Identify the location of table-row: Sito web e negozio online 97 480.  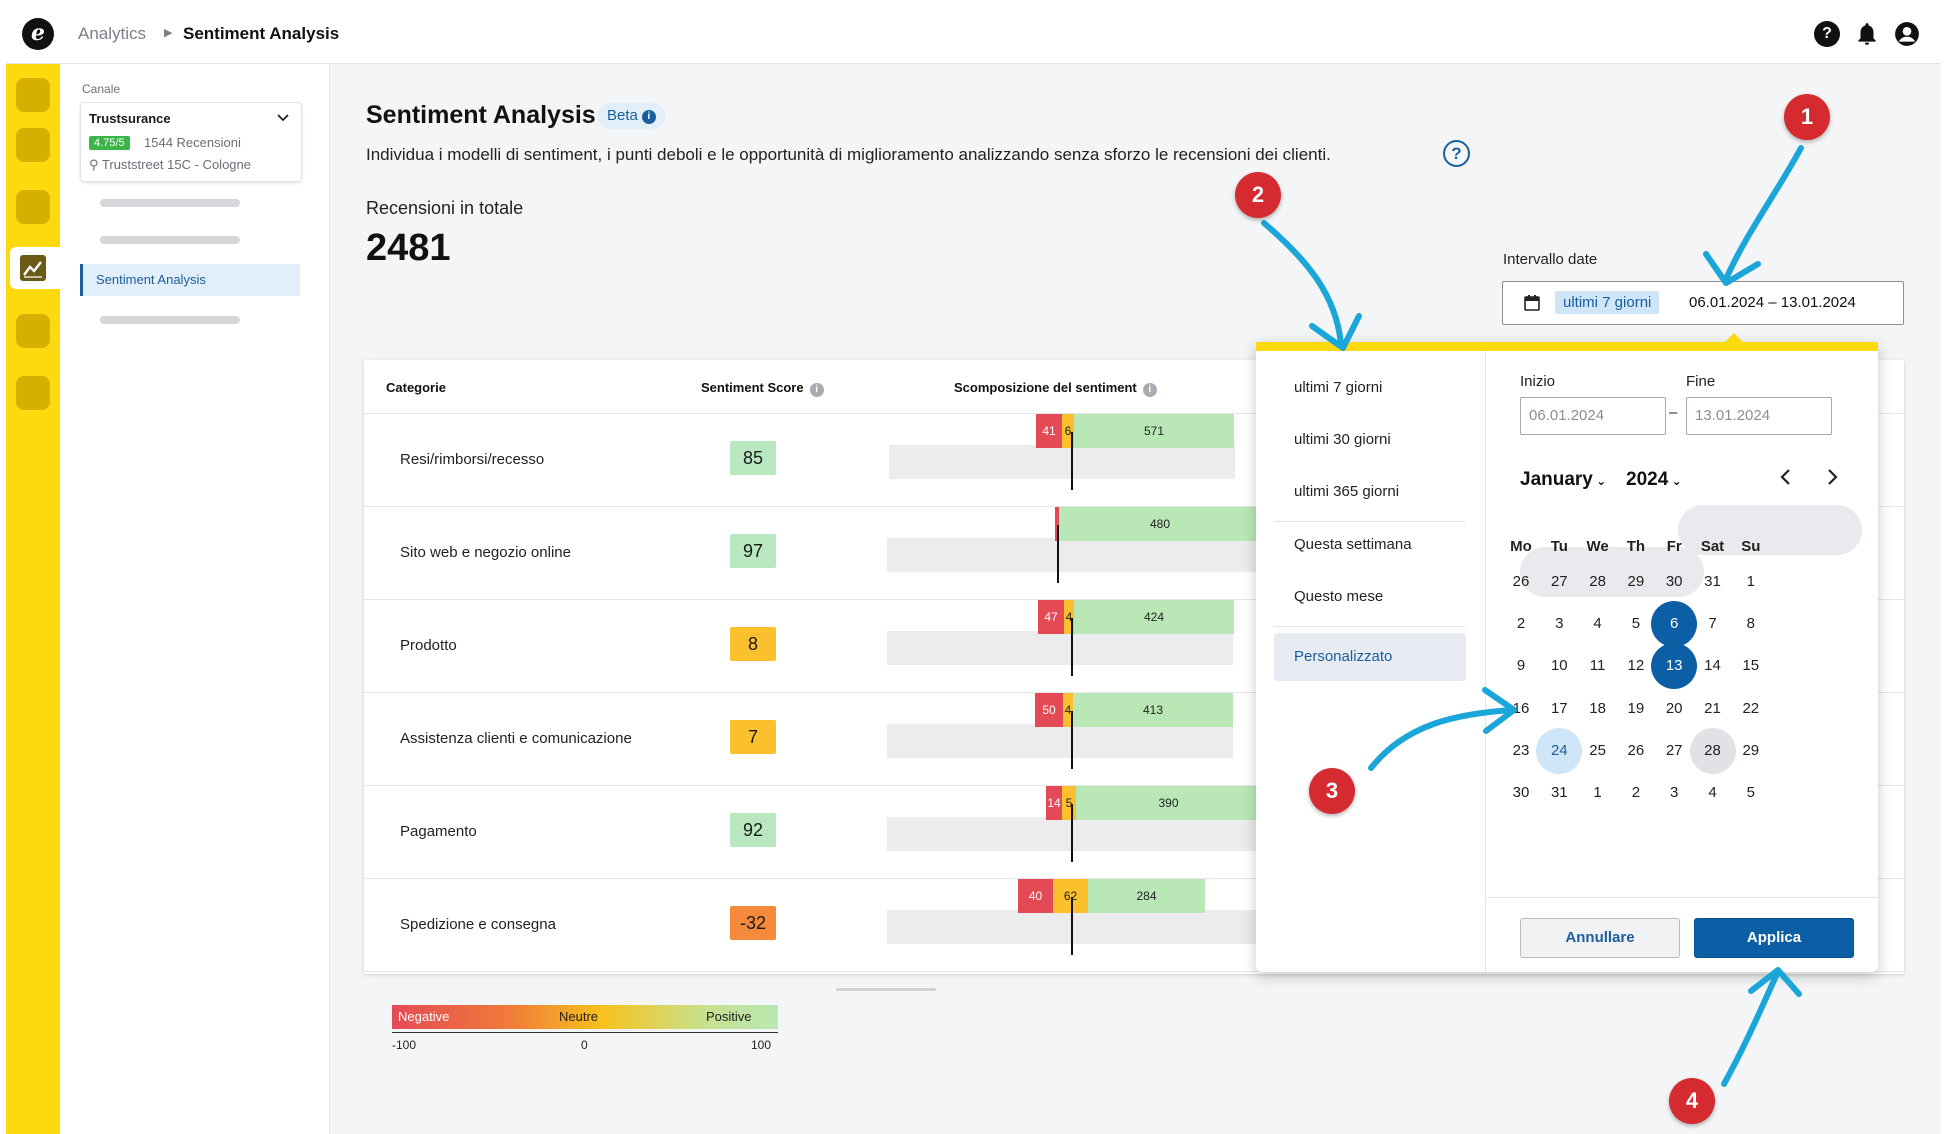
(1134, 553).